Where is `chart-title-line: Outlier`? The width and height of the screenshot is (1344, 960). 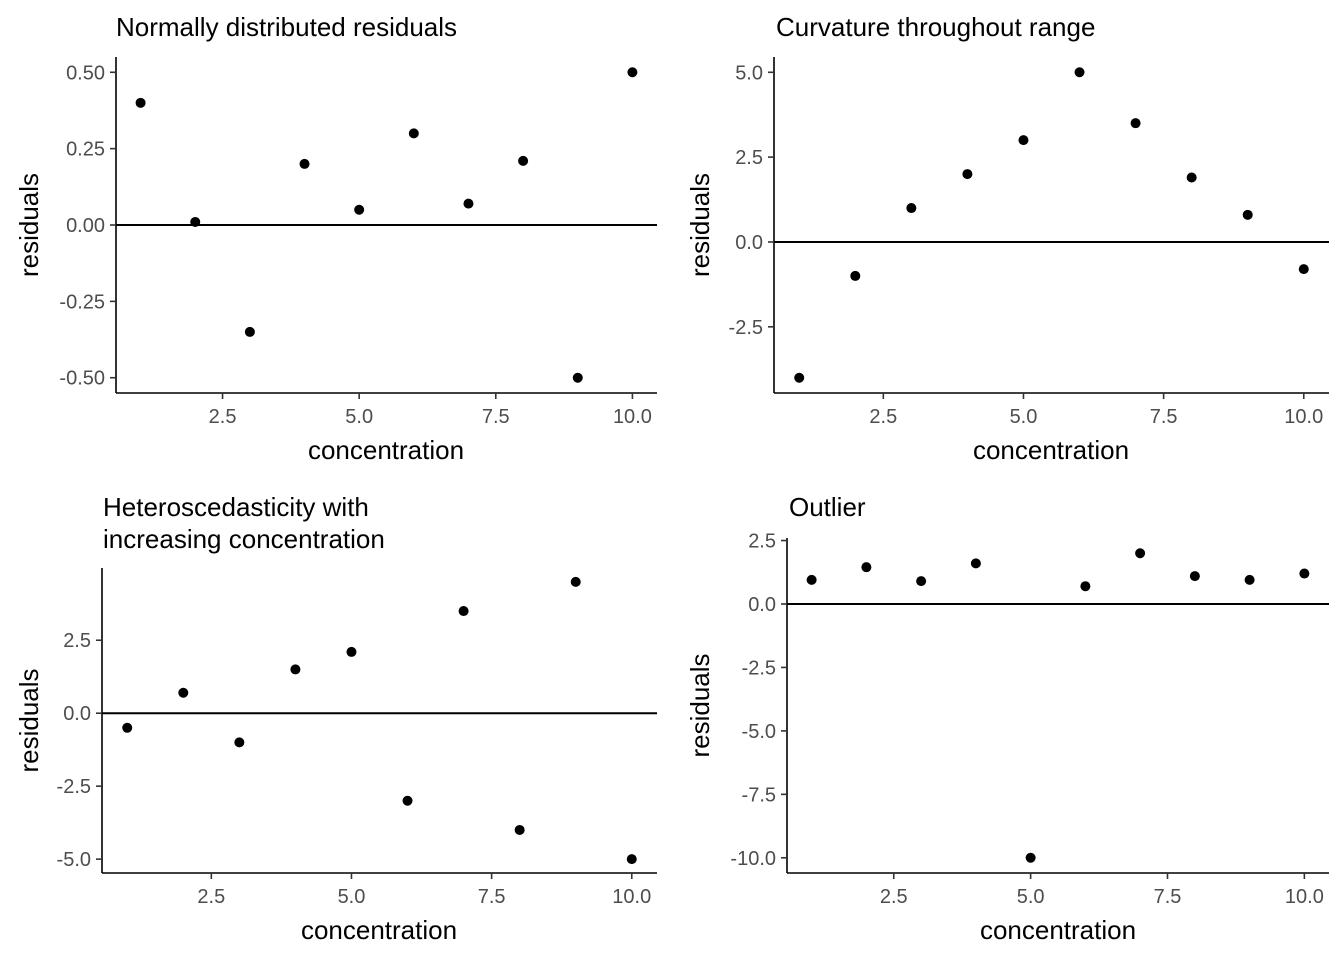
chart-title-line: Outlier is located at coordinates (827, 507).